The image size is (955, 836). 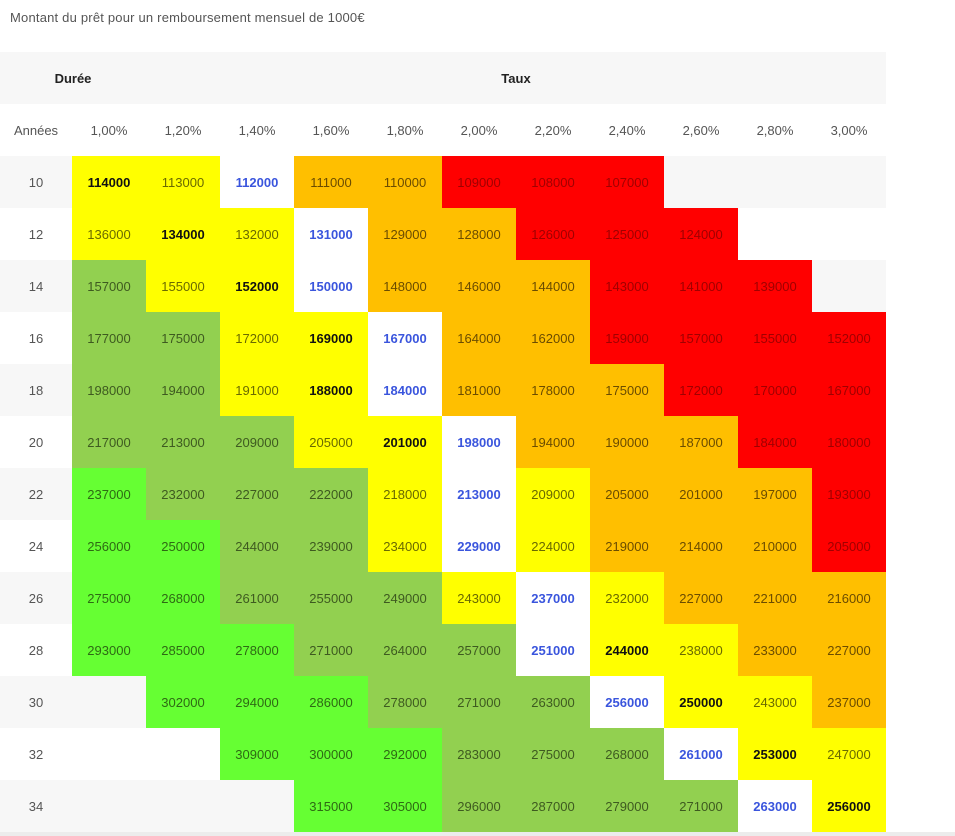 What do you see at coordinates (479, 806) in the screenshot?
I see `loan-amount-cell: 296000` at bounding box center [479, 806].